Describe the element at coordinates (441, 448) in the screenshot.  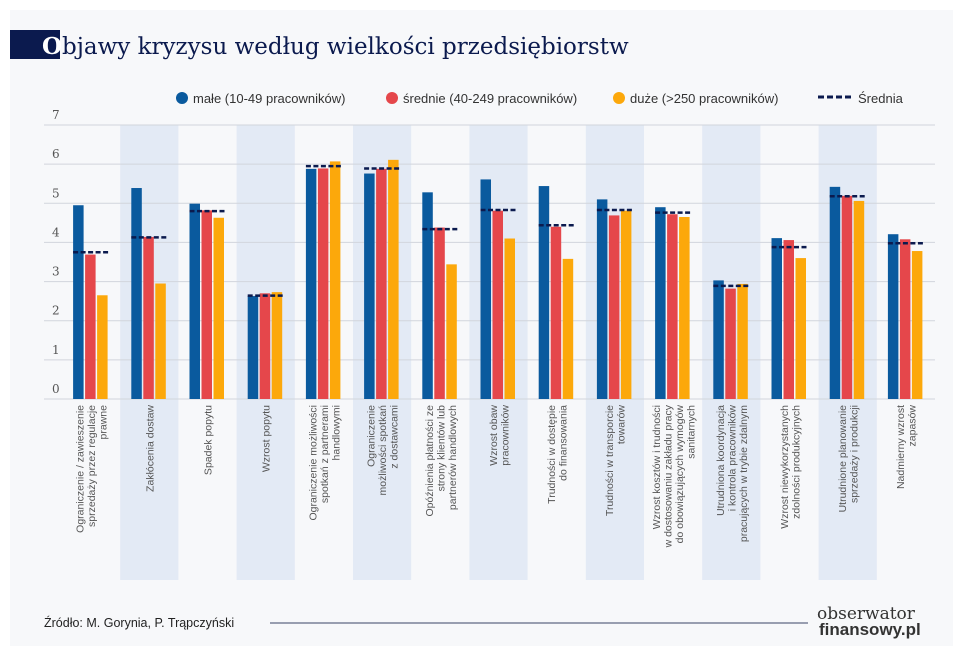
I see `category-label: strony klientów lub` at that location.